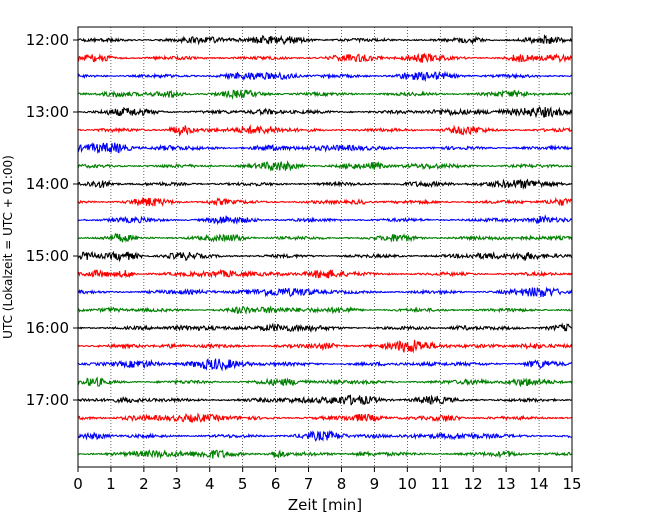  I want to click on x-axis-ticks: 0 1 2 3 4 5 6 7 8 9 10 11 12 13 14 15, so click(327, 480).